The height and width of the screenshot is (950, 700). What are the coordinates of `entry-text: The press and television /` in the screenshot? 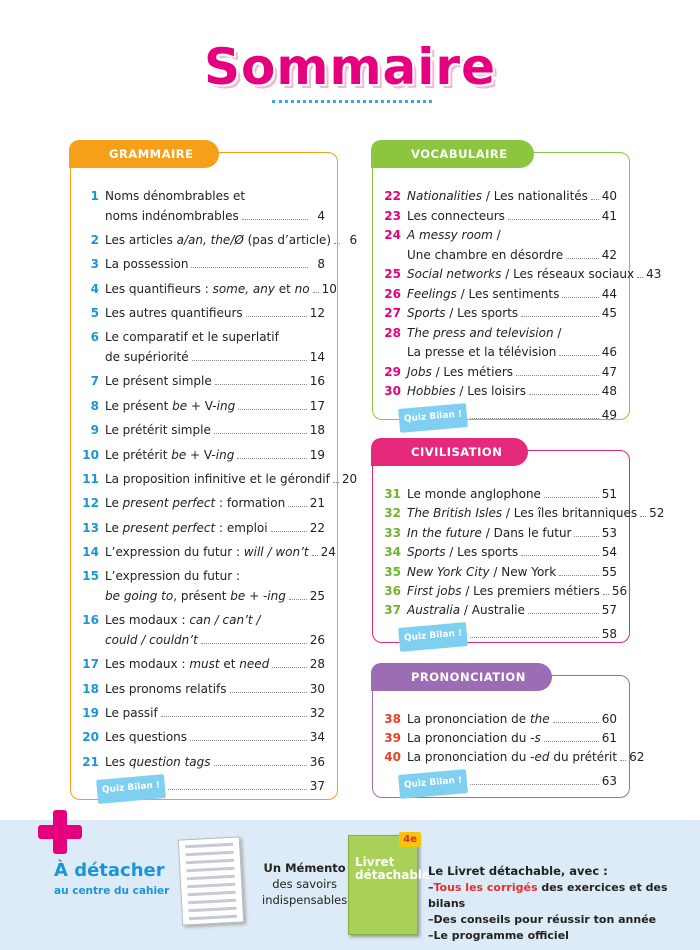 It's located at (484, 334).